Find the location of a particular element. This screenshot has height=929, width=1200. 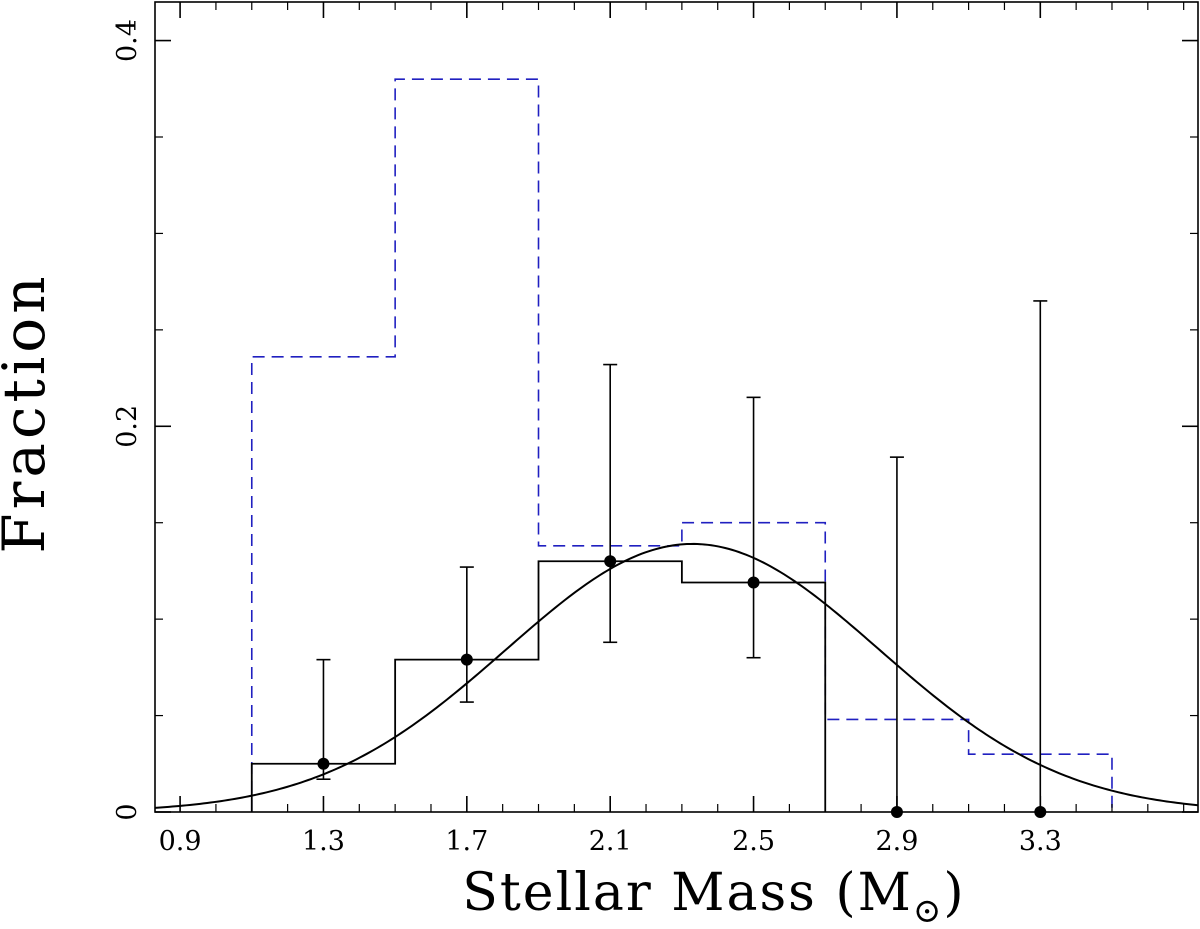

x-tick-label: 1.3 is located at coordinates (323, 841).